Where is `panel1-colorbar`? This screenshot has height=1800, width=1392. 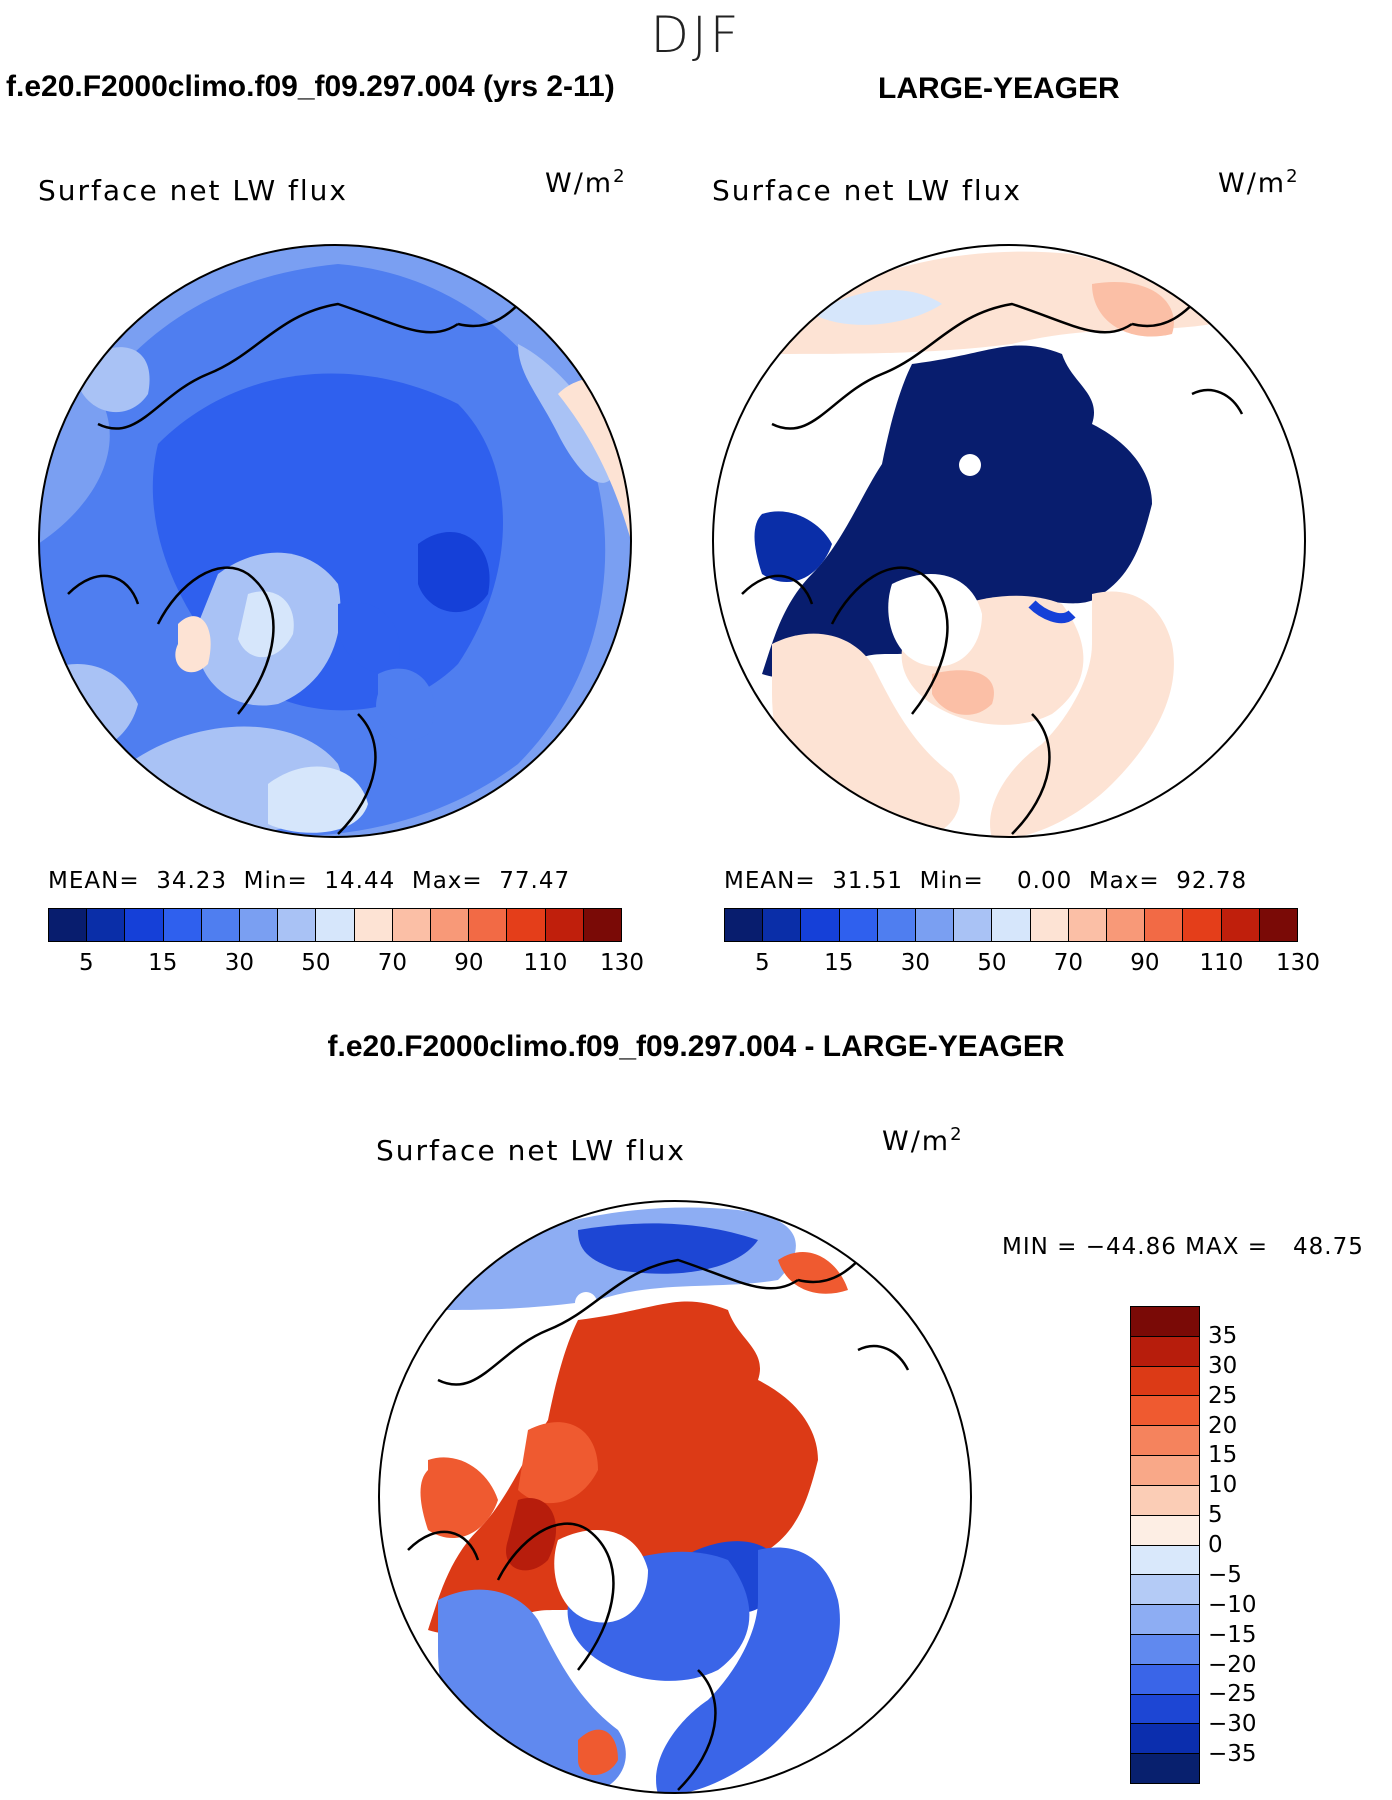 panel1-colorbar is located at coordinates (335, 925).